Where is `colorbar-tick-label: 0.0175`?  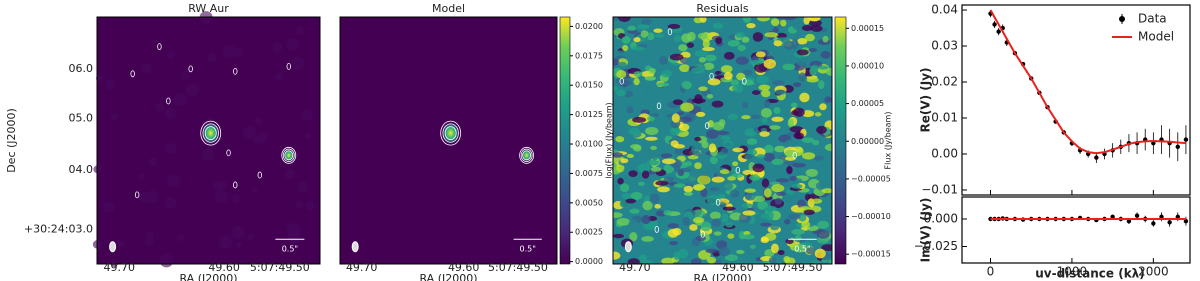
colorbar-tick-label: 0.0175 is located at coordinates (589, 55).